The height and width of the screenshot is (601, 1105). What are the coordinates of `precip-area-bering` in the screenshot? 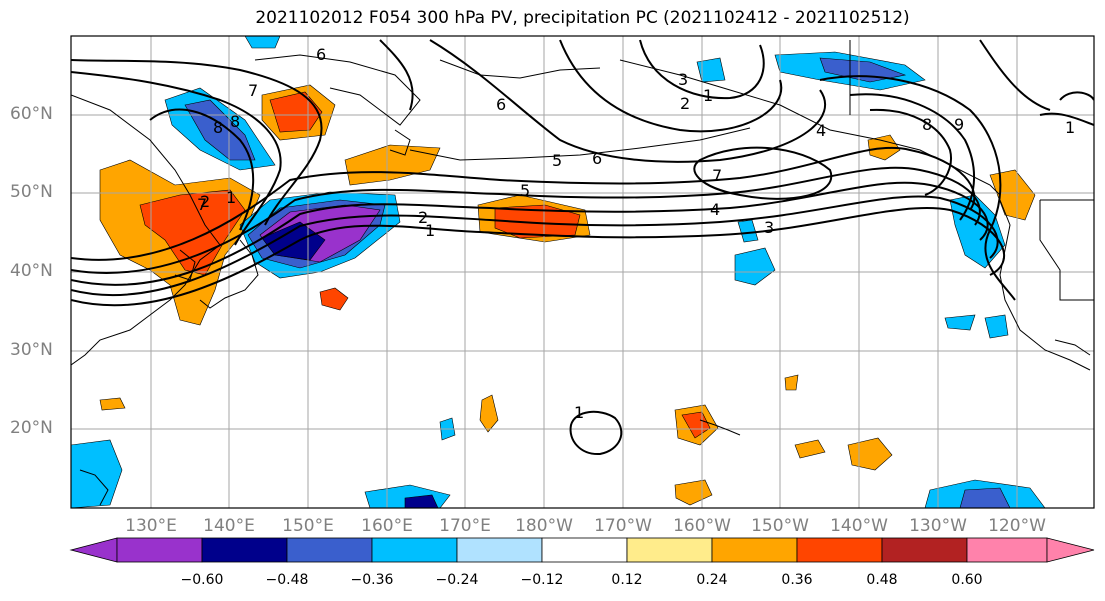 It's located at (392, 165).